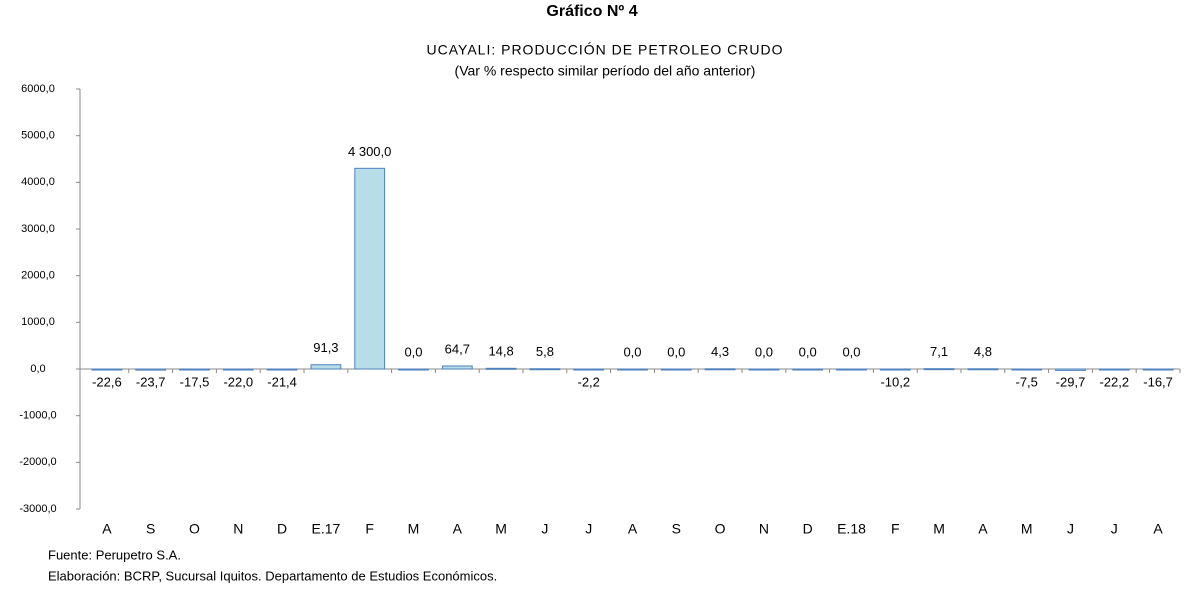 This screenshot has width=1185, height=594. I want to click on value-label: 4,3, so click(720, 351).